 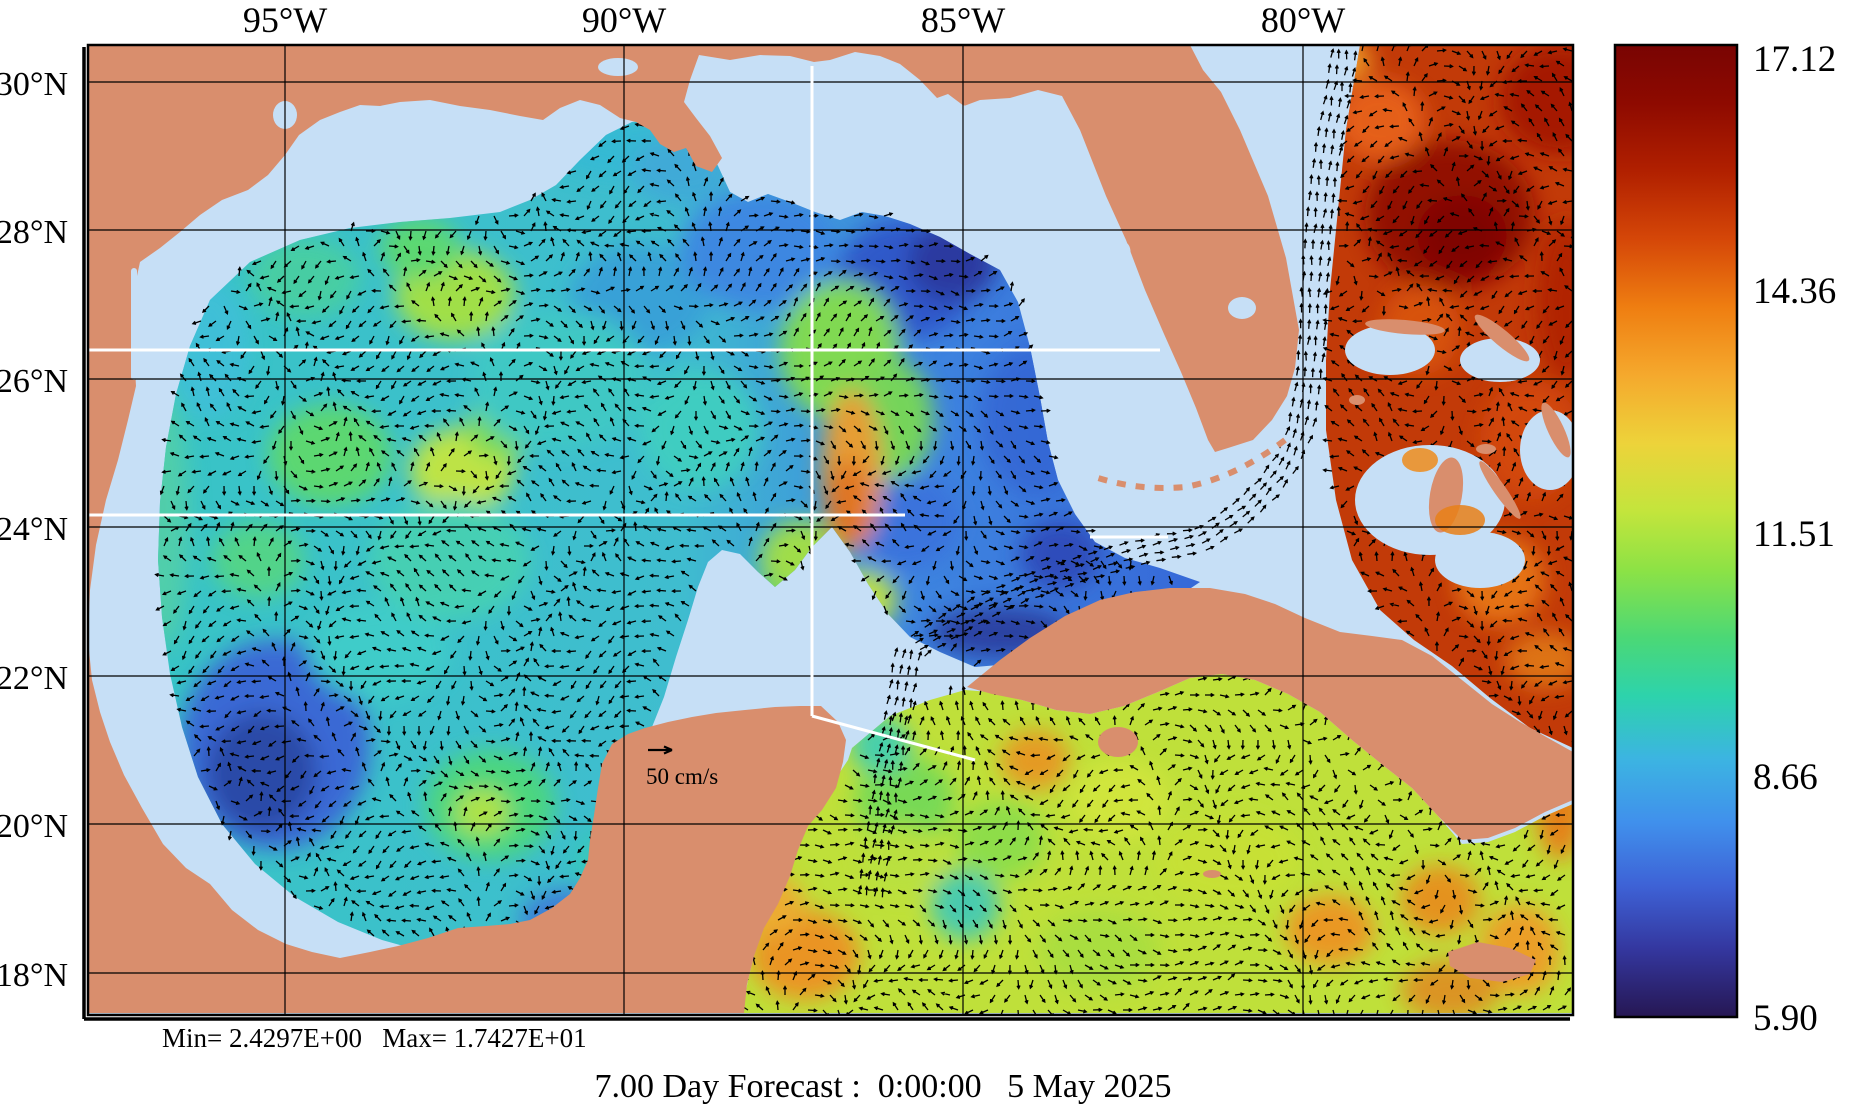 What do you see at coordinates (1785, 777) in the screenshot?
I see `colorbar-tick-4: 8.66` at bounding box center [1785, 777].